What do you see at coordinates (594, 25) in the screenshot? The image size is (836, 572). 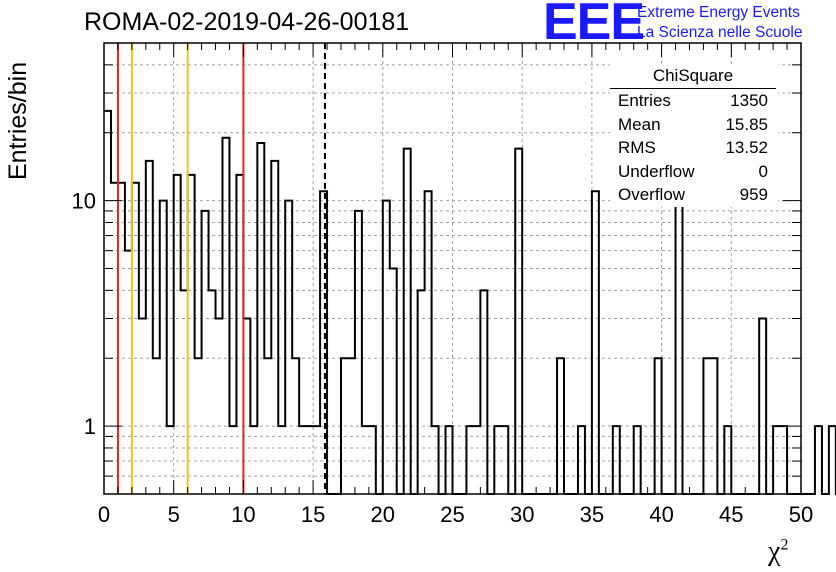 I see `eee-logo: EEE` at bounding box center [594, 25].